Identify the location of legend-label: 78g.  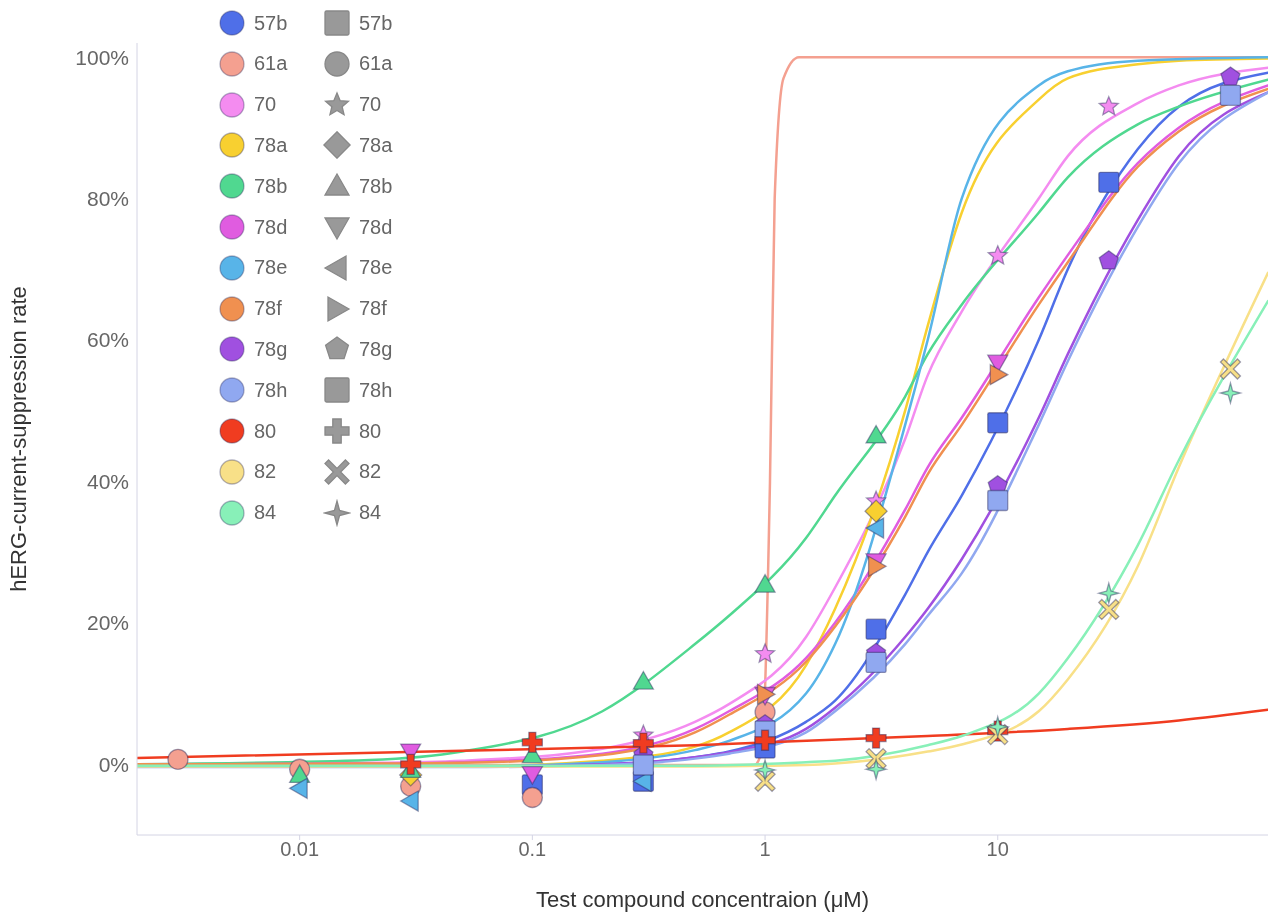
(271, 349).